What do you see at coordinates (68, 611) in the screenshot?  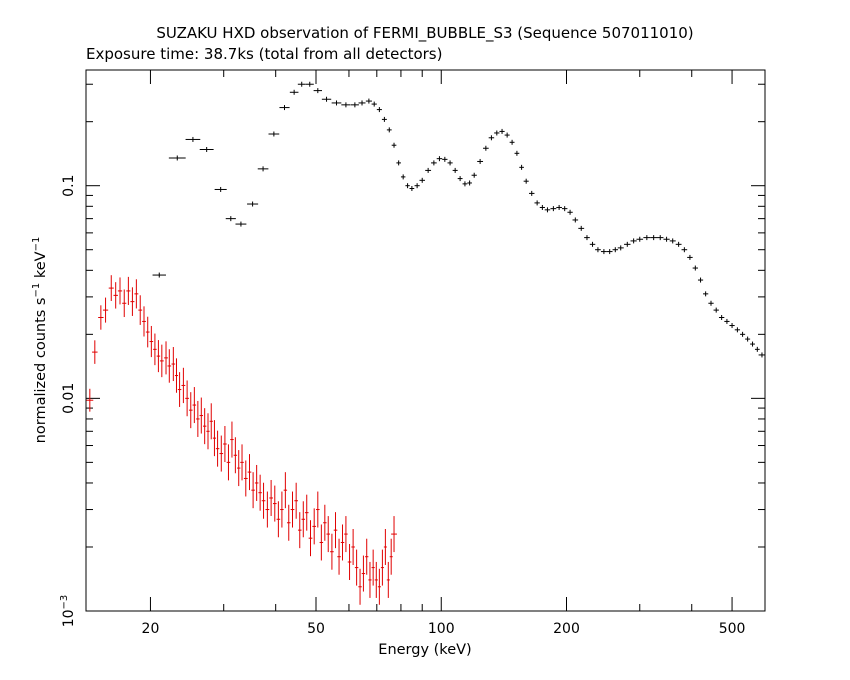 I see `y-tick-label: 10−3` at bounding box center [68, 611].